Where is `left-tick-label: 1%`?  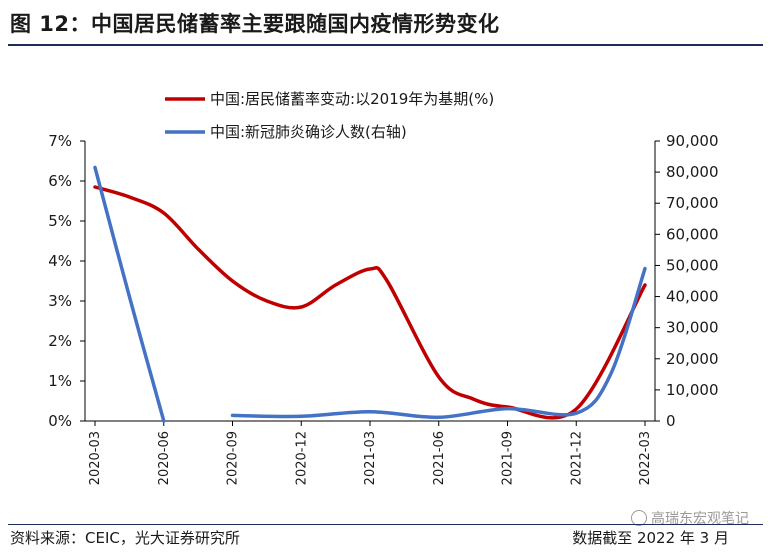
left-tick-label: 1% is located at coordinates (60, 381).